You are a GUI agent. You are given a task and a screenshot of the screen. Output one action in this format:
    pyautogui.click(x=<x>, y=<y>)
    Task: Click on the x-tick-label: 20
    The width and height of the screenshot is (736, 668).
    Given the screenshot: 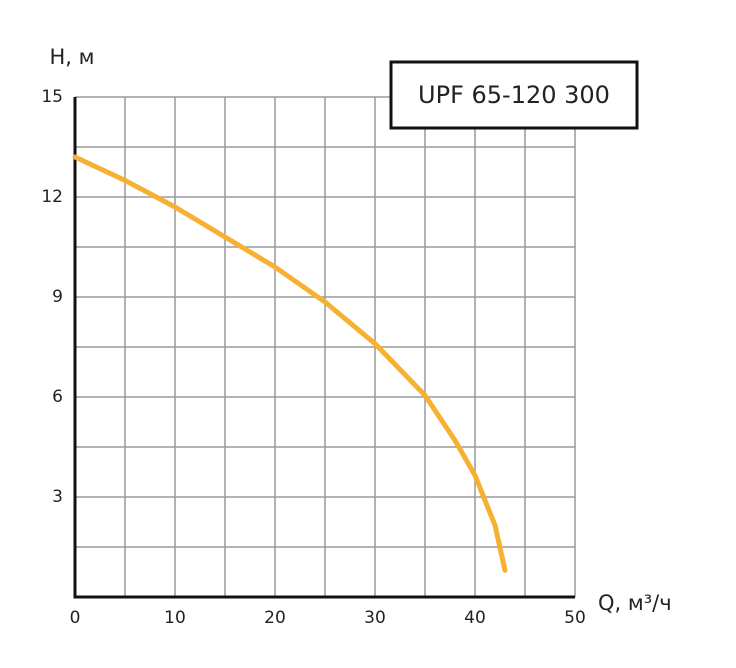 What is the action you would take?
    pyautogui.click(x=275, y=618)
    